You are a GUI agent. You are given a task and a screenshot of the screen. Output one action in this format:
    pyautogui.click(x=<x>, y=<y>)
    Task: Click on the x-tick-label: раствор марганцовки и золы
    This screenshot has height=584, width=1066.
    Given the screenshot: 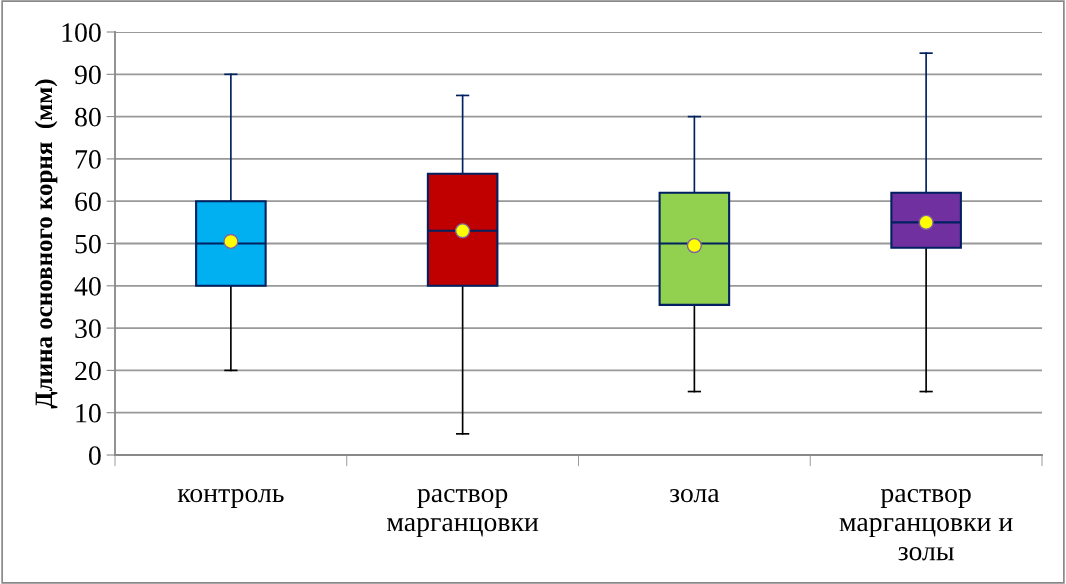 What is the action you would take?
    pyautogui.click(x=926, y=524)
    